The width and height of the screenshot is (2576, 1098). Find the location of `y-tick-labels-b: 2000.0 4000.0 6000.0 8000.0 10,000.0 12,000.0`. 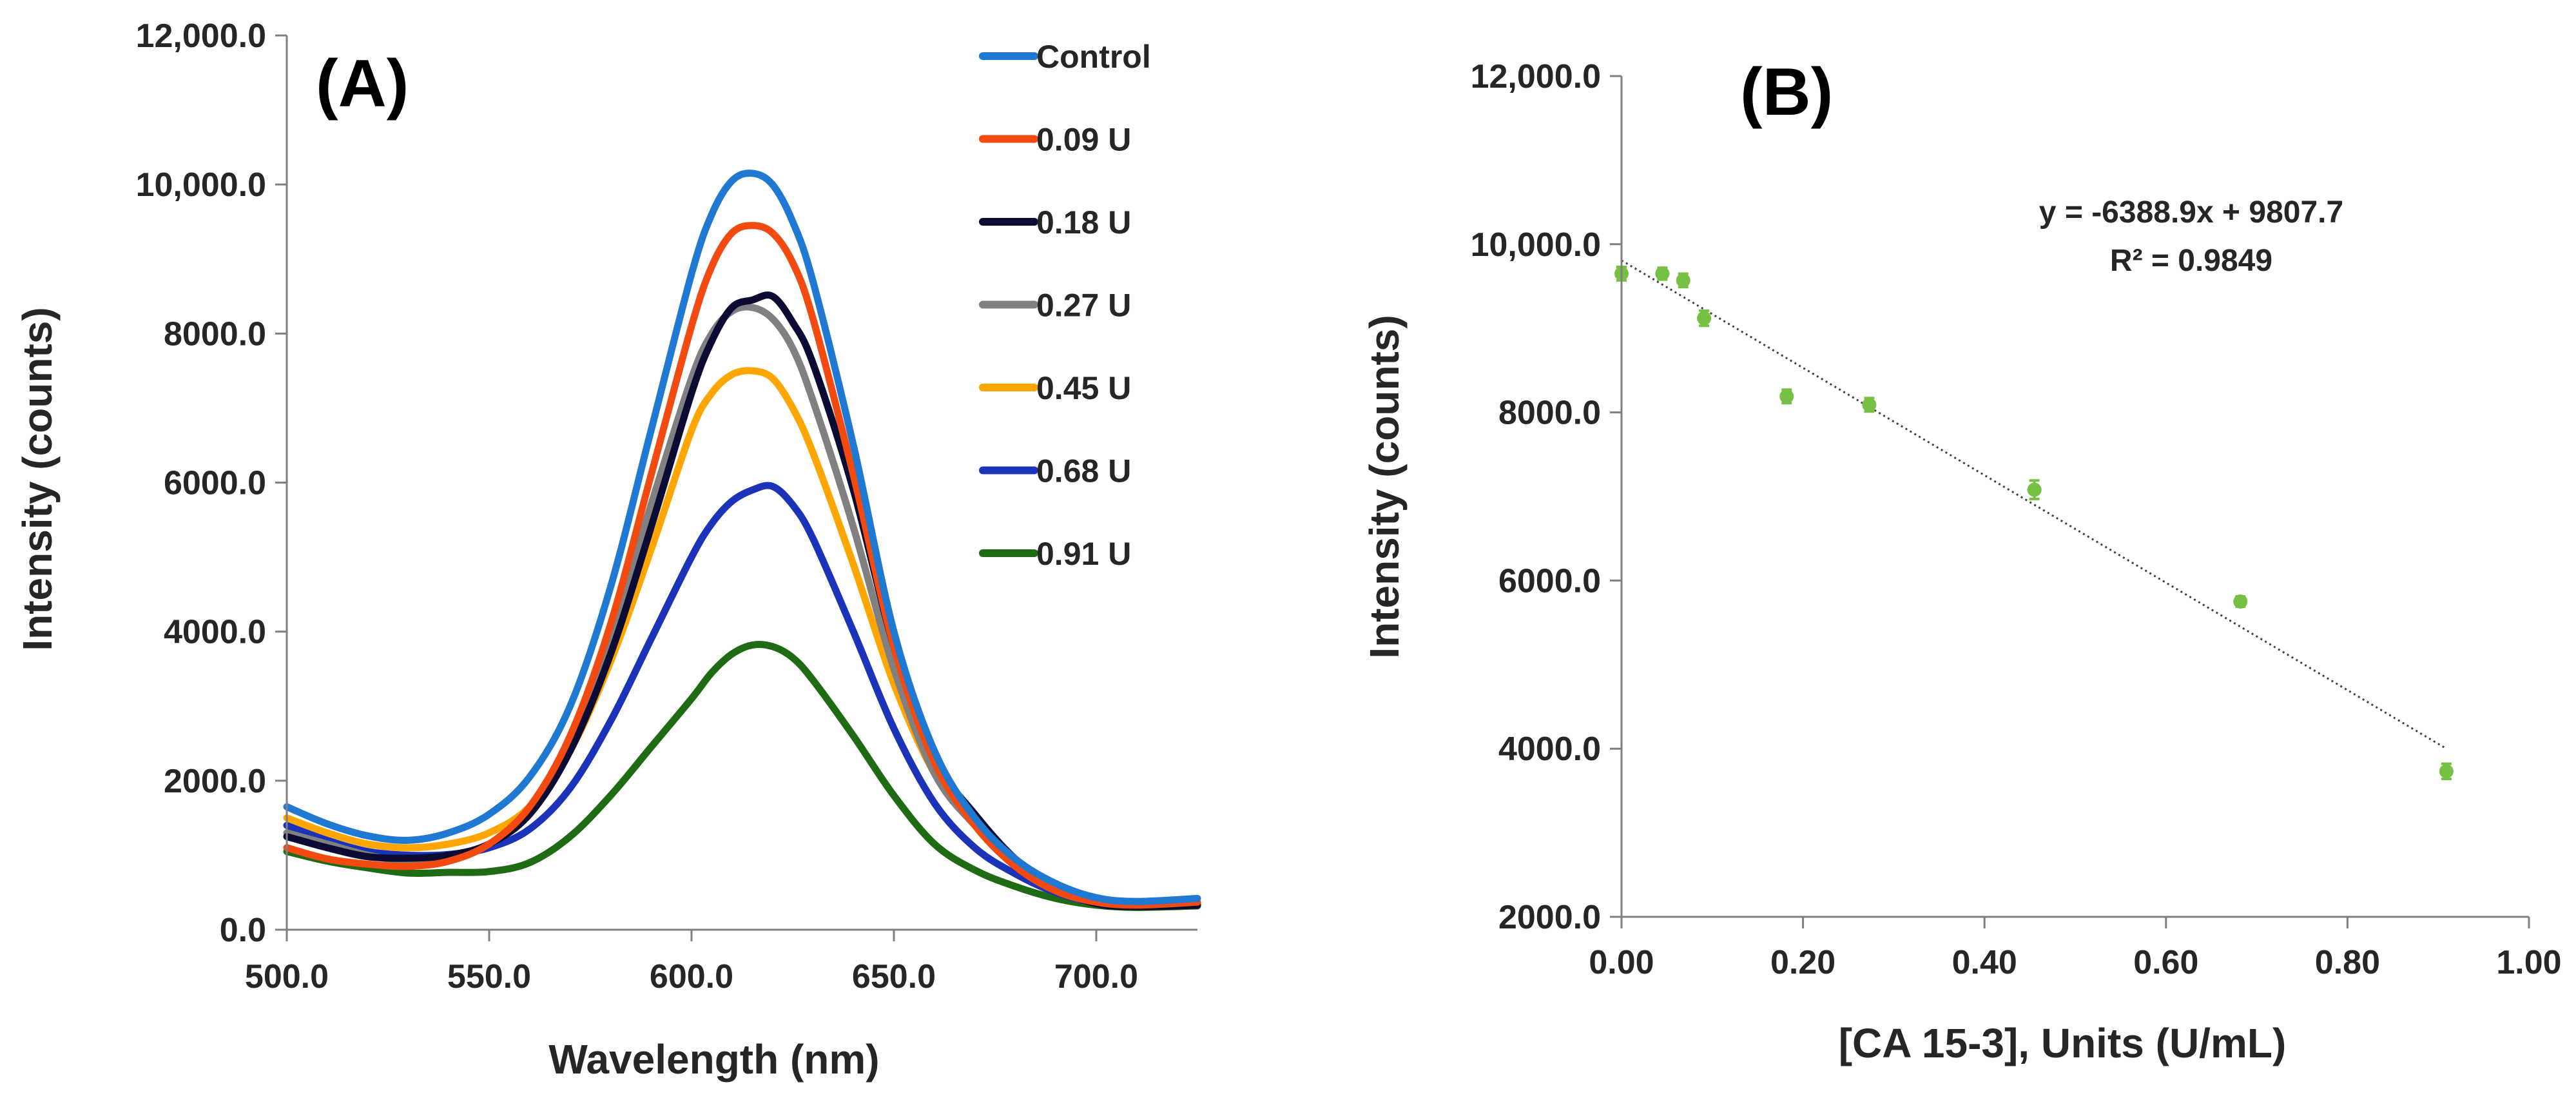

y-tick-labels-b: 2000.0 4000.0 6000.0 8000.0 10,000.0 12,000.0 is located at coordinates (1536, 497).